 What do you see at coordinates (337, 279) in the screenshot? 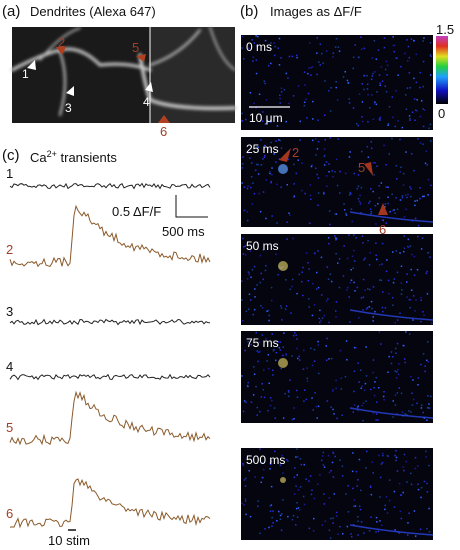
I see `frame` at bounding box center [337, 279].